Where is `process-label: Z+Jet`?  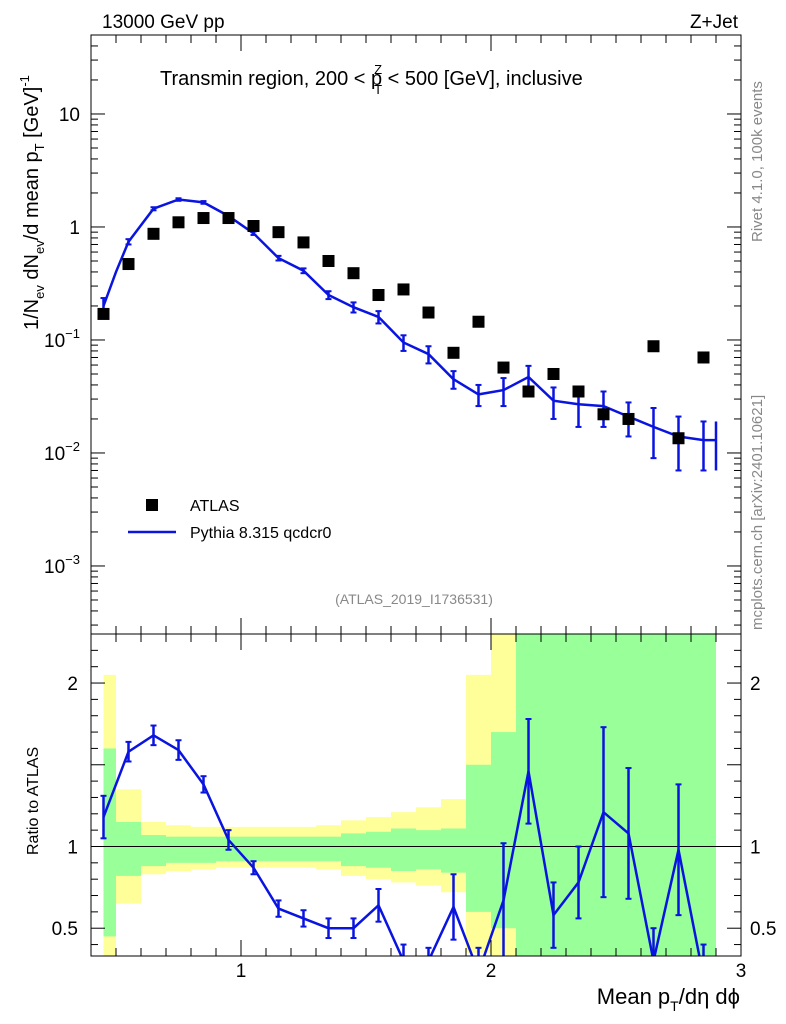
process-label: Z+Jet is located at coordinates (714, 22).